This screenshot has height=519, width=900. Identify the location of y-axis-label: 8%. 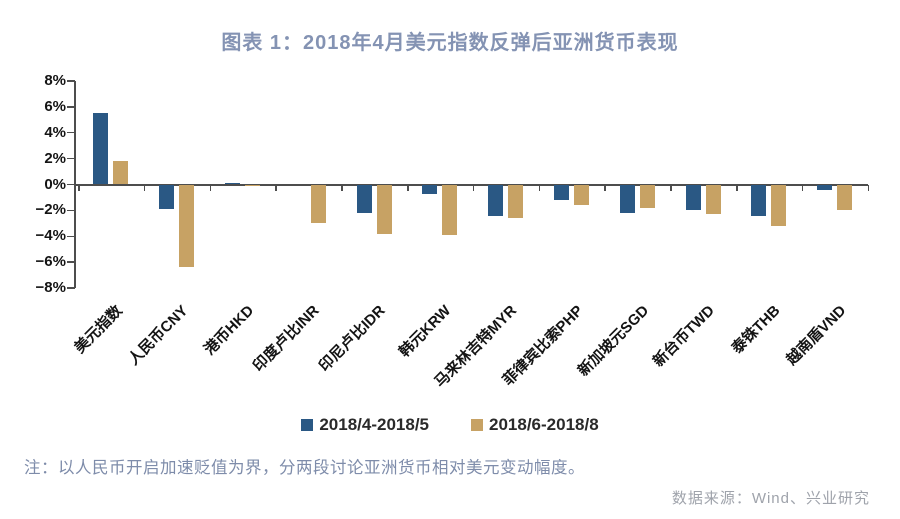
(55, 80).